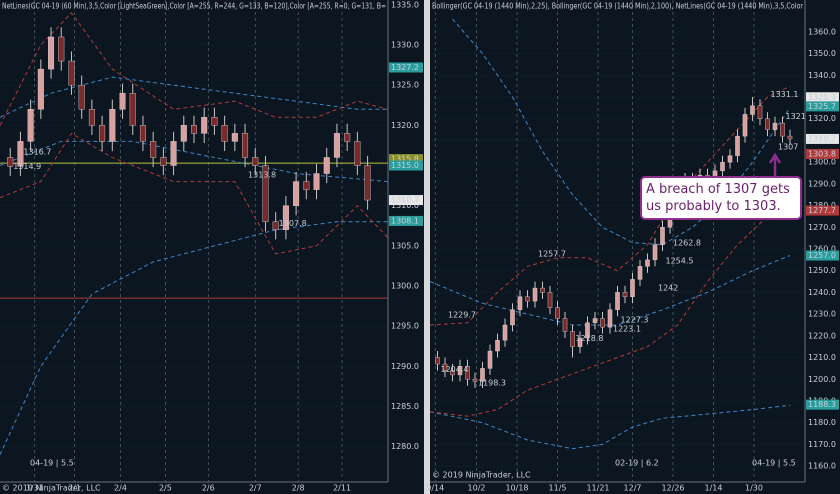  What do you see at coordinates (633, 488) in the screenshot?
I see `x-tick-label: 12/7` at bounding box center [633, 488].